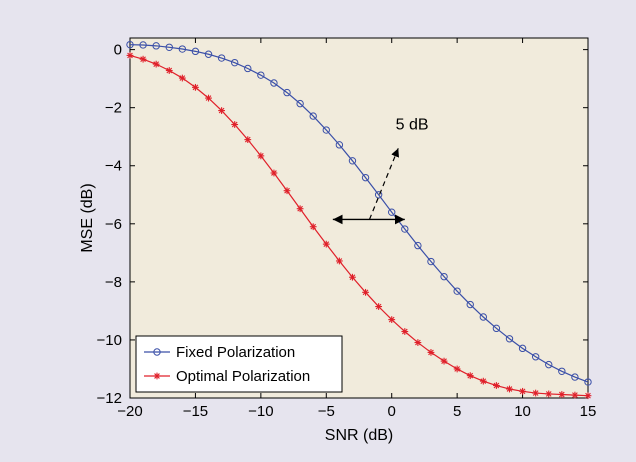 This screenshot has width=636, height=462. I want to click on dashed-pointer-arrow, so click(383, 184).